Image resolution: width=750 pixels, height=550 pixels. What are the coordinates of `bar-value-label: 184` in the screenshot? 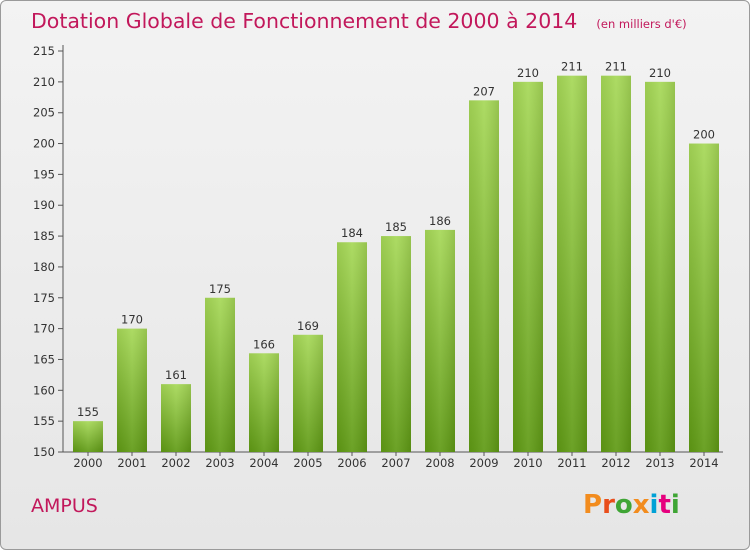 It's located at (352, 233).